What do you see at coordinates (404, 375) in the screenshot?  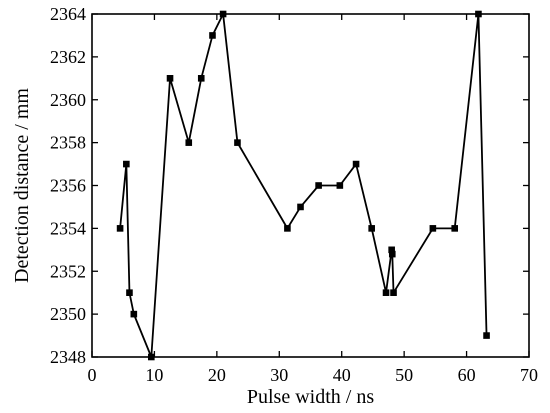 I see `x-tick-label: 50` at bounding box center [404, 375].